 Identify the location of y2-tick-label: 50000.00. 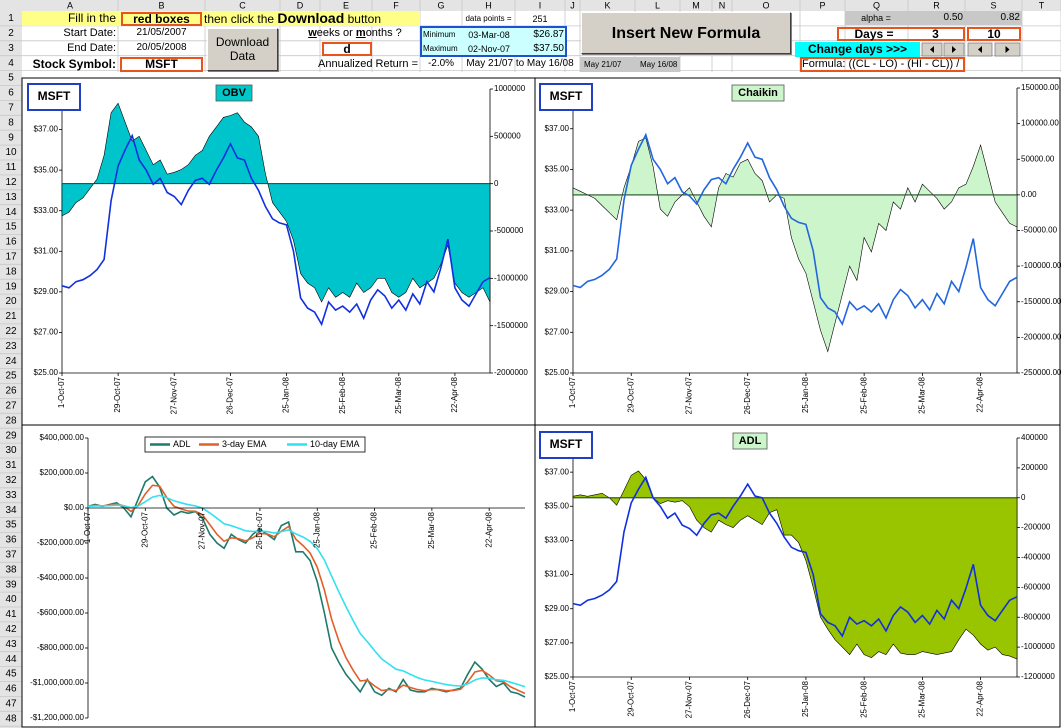
(1038, 158).